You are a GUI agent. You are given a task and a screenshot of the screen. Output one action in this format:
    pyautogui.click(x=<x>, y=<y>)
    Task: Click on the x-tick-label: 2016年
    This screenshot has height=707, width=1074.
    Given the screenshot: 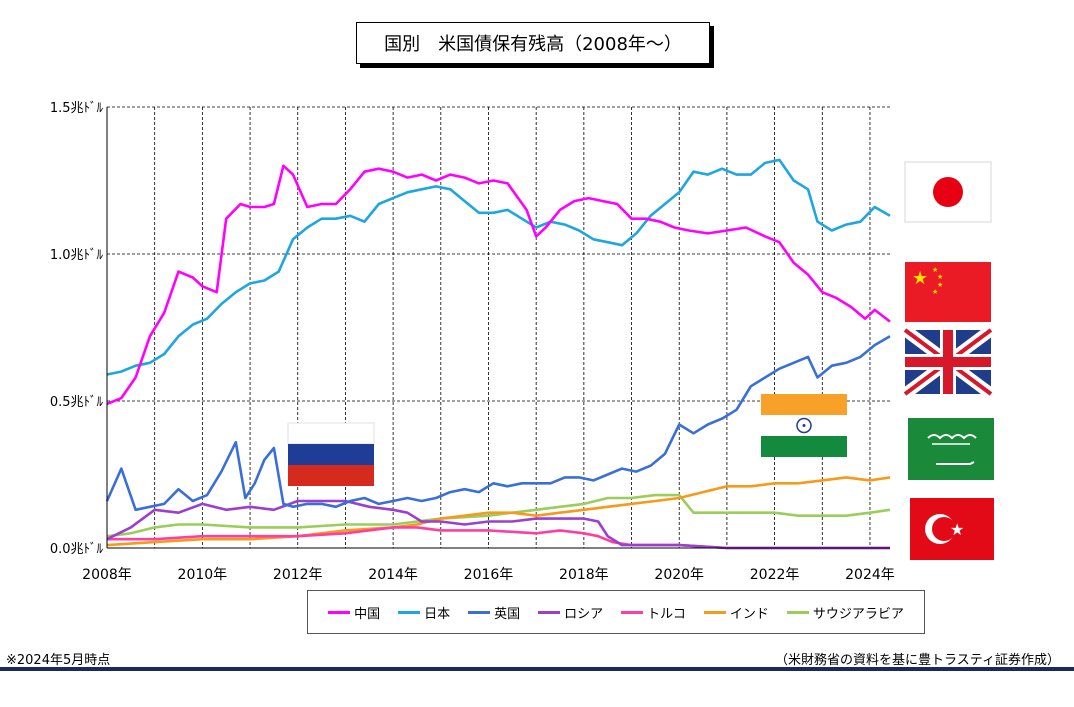 What is the action you would take?
    pyautogui.click(x=489, y=575)
    